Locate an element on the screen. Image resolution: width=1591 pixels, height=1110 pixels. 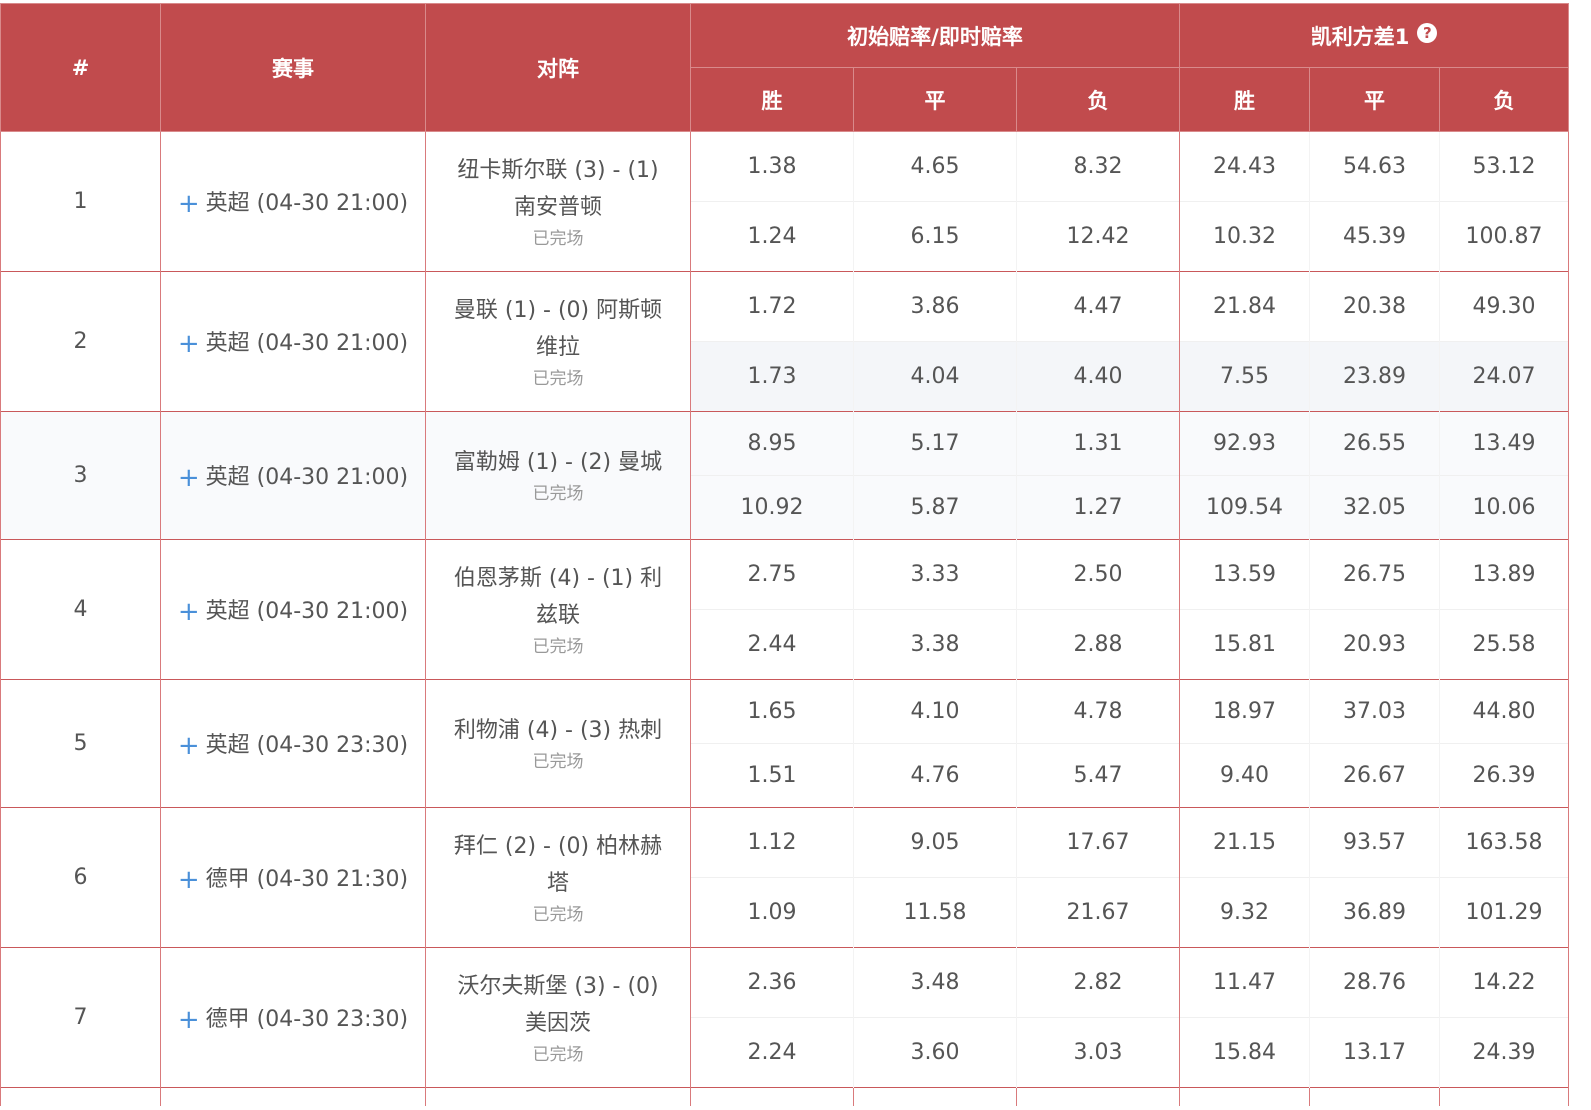
match-label: 拜仁 (2) - (0) 柏林赫塔 is located at coordinates (558, 864).